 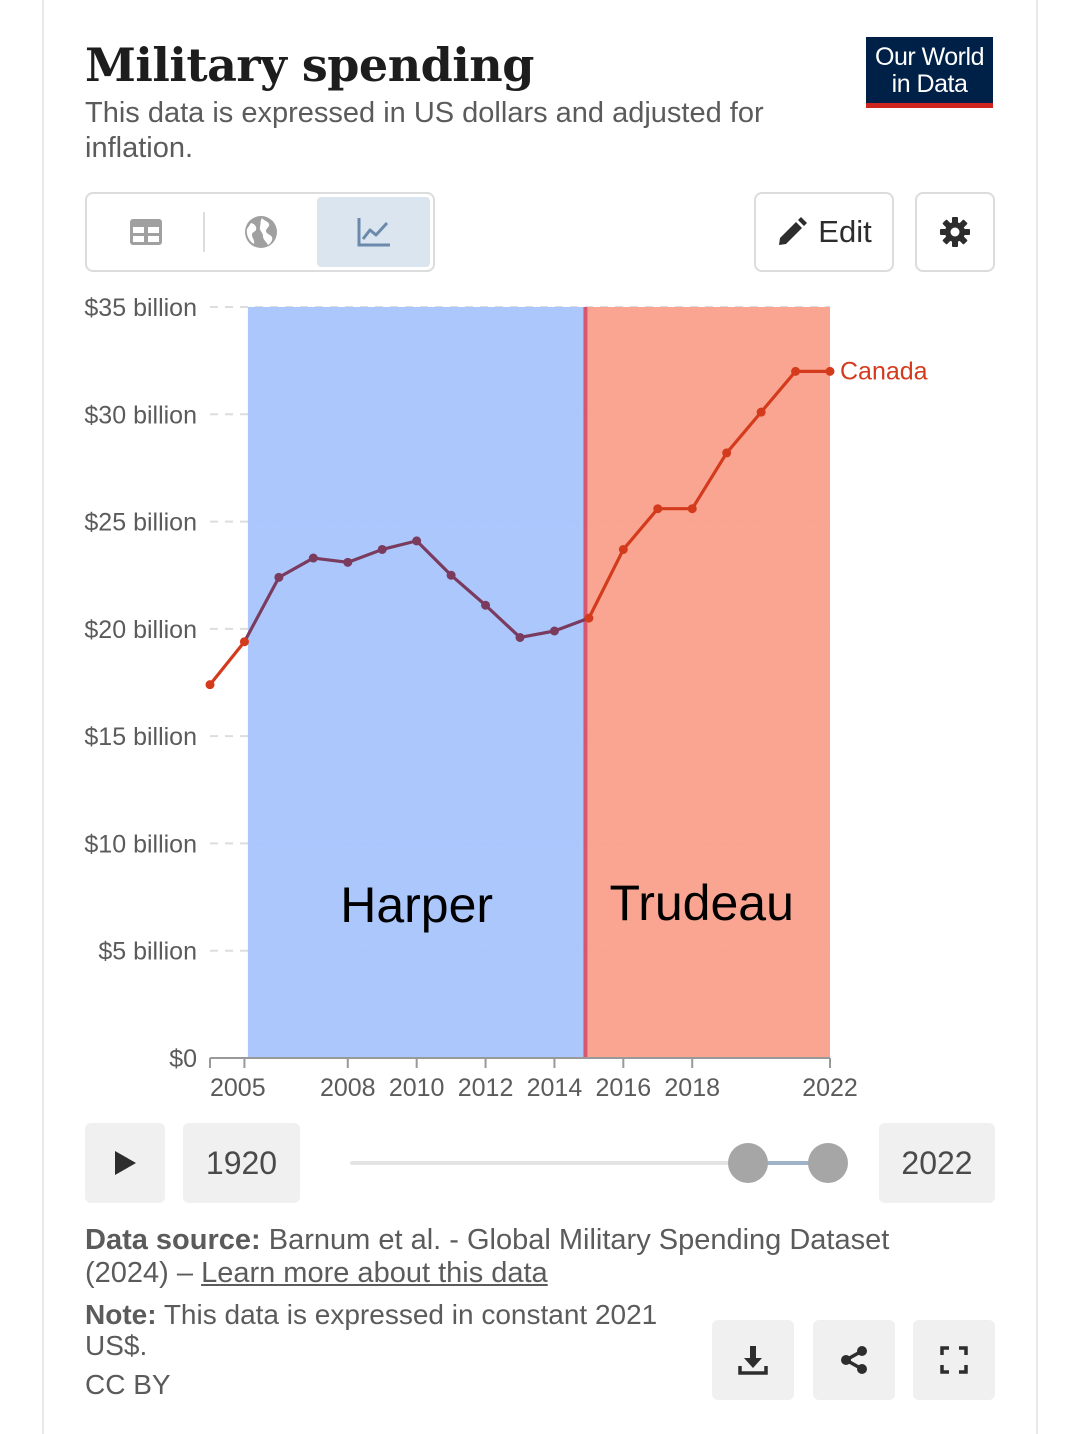 I want to click on series-label-canada: Canada, so click(x=884, y=371).